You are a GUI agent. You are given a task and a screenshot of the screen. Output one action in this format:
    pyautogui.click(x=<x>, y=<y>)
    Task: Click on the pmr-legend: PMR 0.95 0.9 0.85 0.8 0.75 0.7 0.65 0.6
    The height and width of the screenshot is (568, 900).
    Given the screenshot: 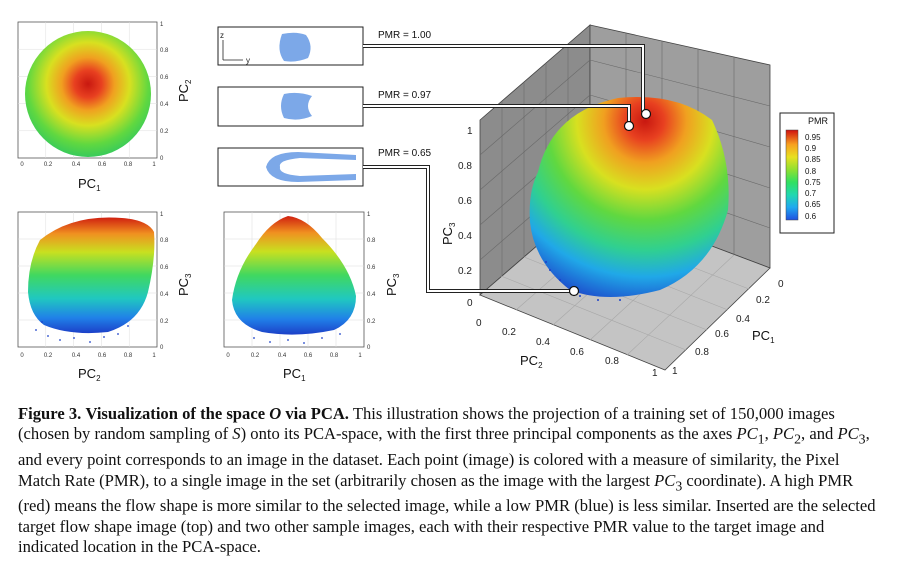 What is the action you would take?
    pyautogui.click(x=807, y=173)
    